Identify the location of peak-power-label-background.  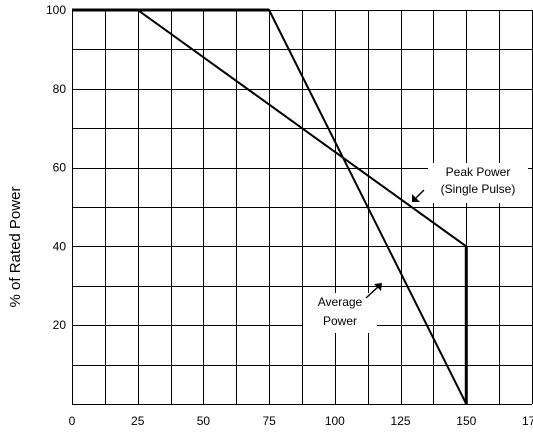
(478, 183).